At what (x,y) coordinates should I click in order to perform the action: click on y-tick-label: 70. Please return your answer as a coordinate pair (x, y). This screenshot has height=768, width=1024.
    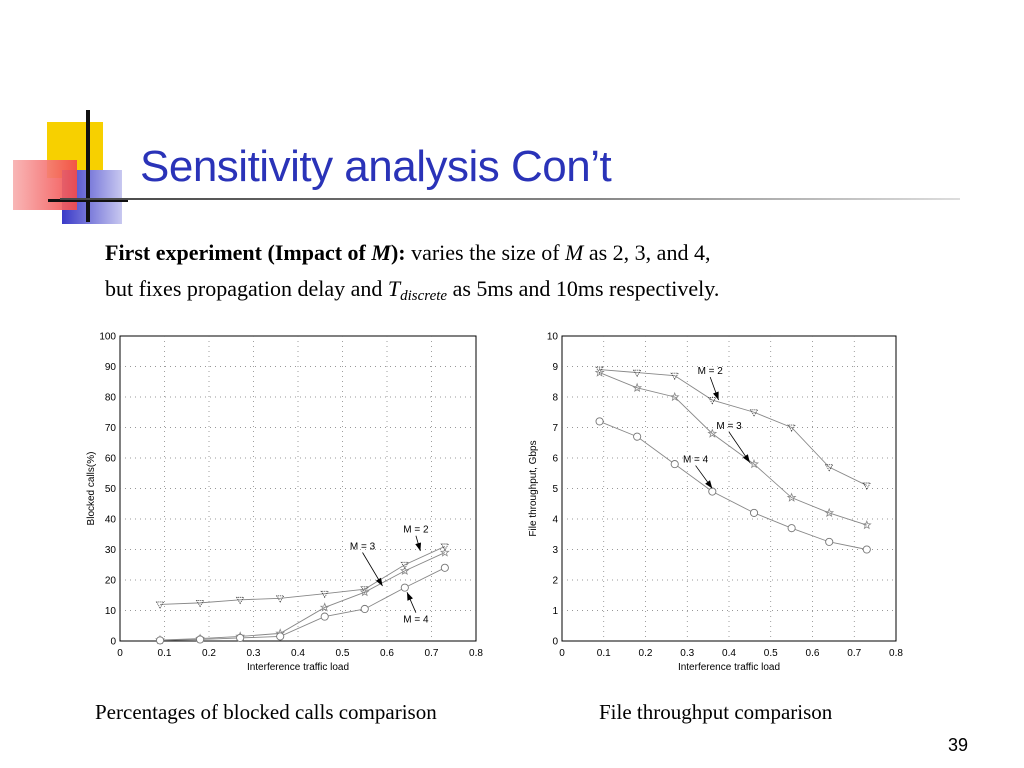
    Looking at the image, I should click on (111, 428).